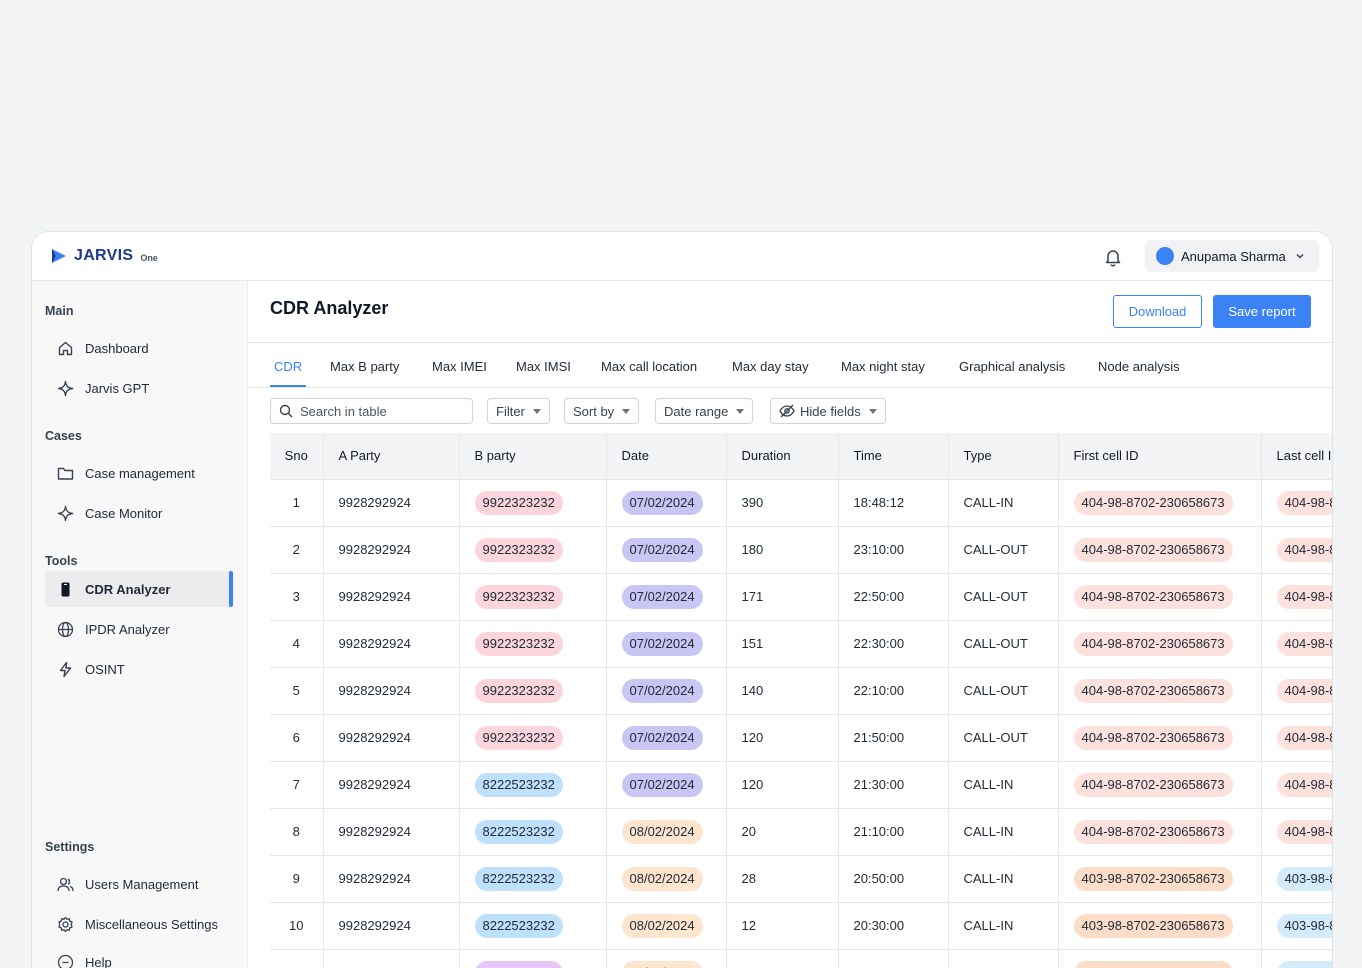 This screenshot has height=968, width=1362. I want to click on sidebar-item-osint: OSINT, so click(139, 669).